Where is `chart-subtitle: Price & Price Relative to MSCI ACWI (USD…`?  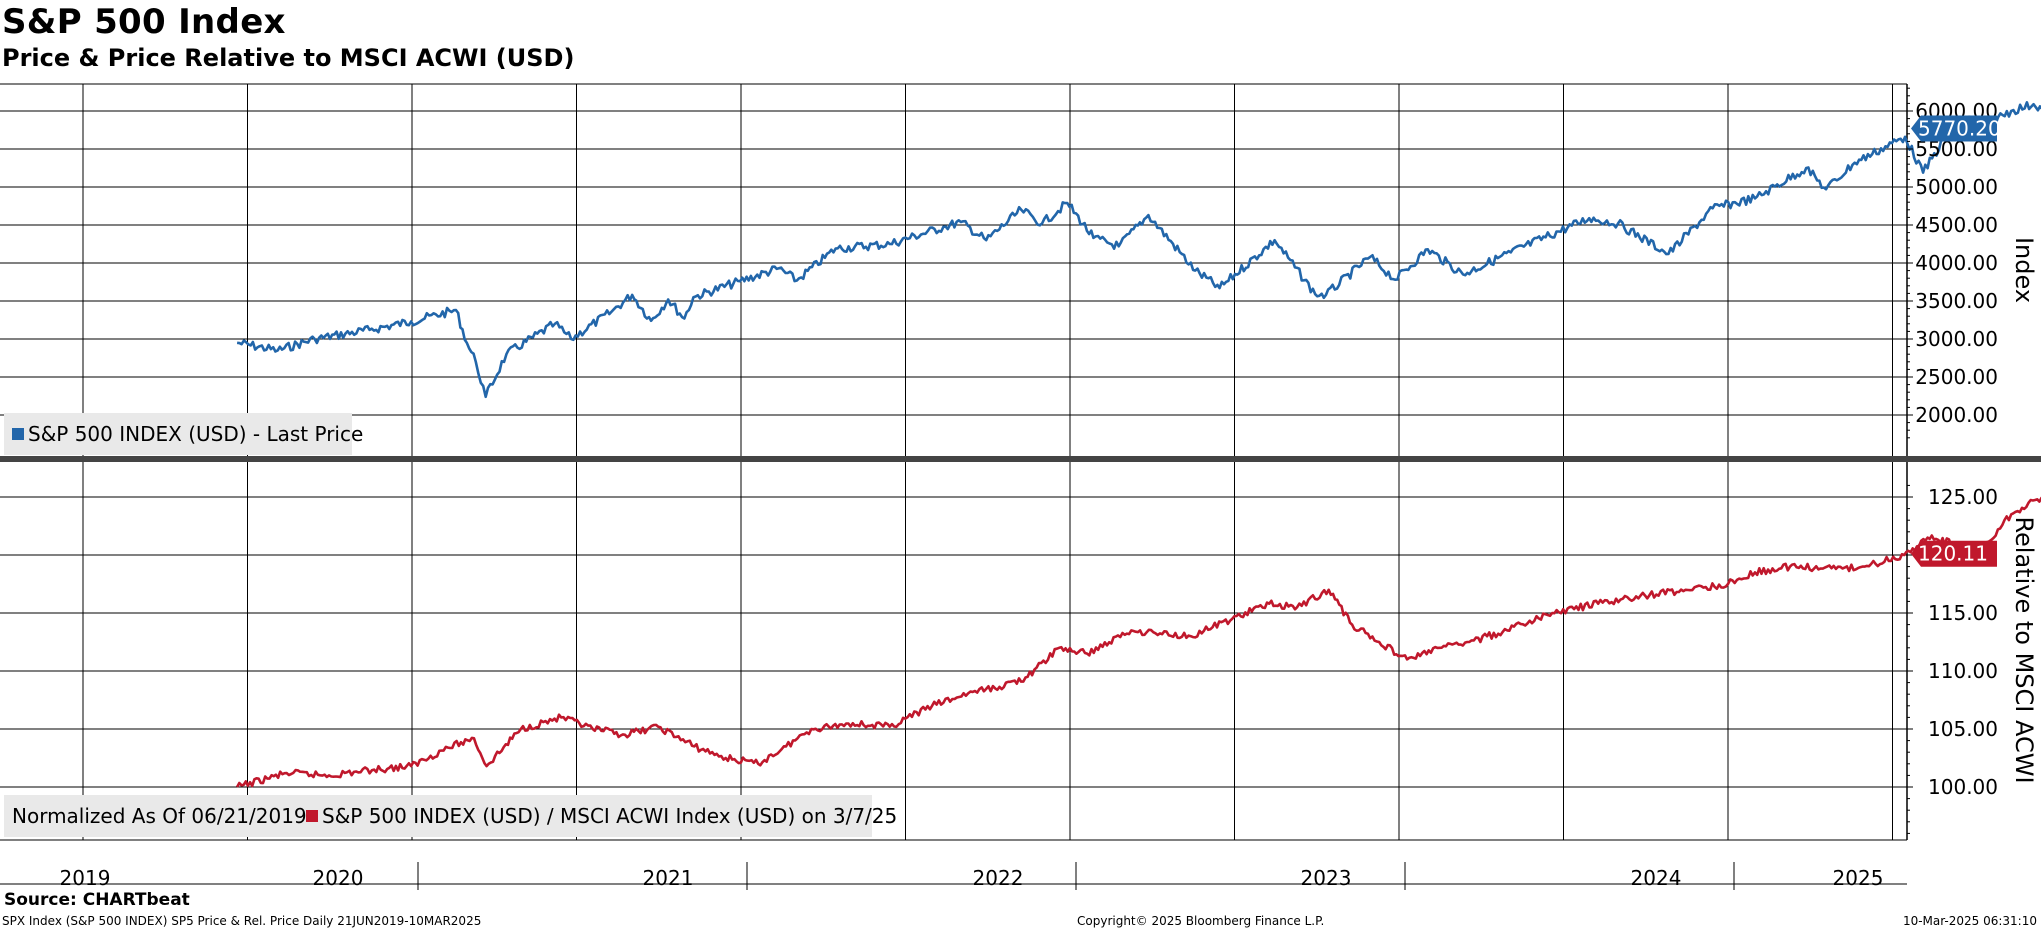 chart-subtitle: Price & Price Relative to MSCI ACWI (USD… is located at coordinates (288, 58).